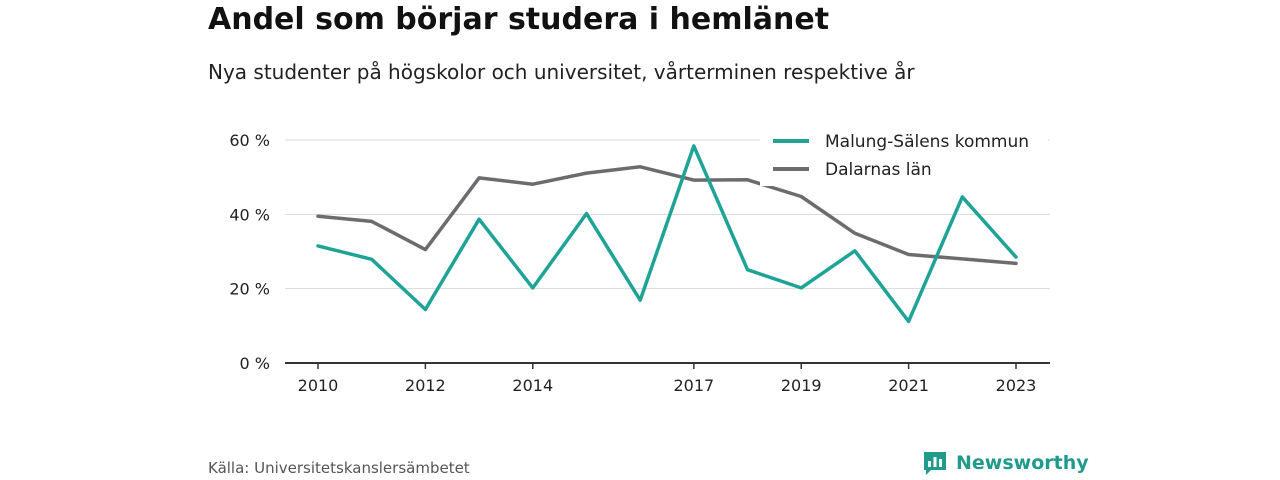 Image resolution: width=1280 pixels, height=480 pixels. I want to click on legend-background, so click(904, 157).